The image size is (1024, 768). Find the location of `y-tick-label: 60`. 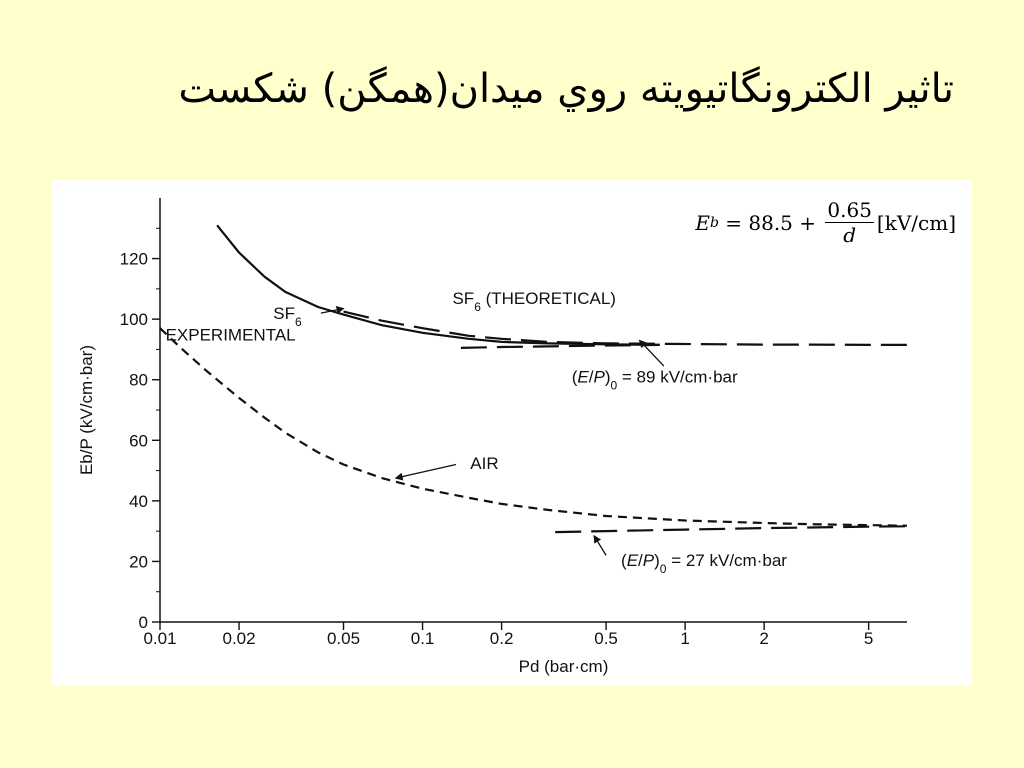

y-tick-label: 60 is located at coordinates (138, 440).